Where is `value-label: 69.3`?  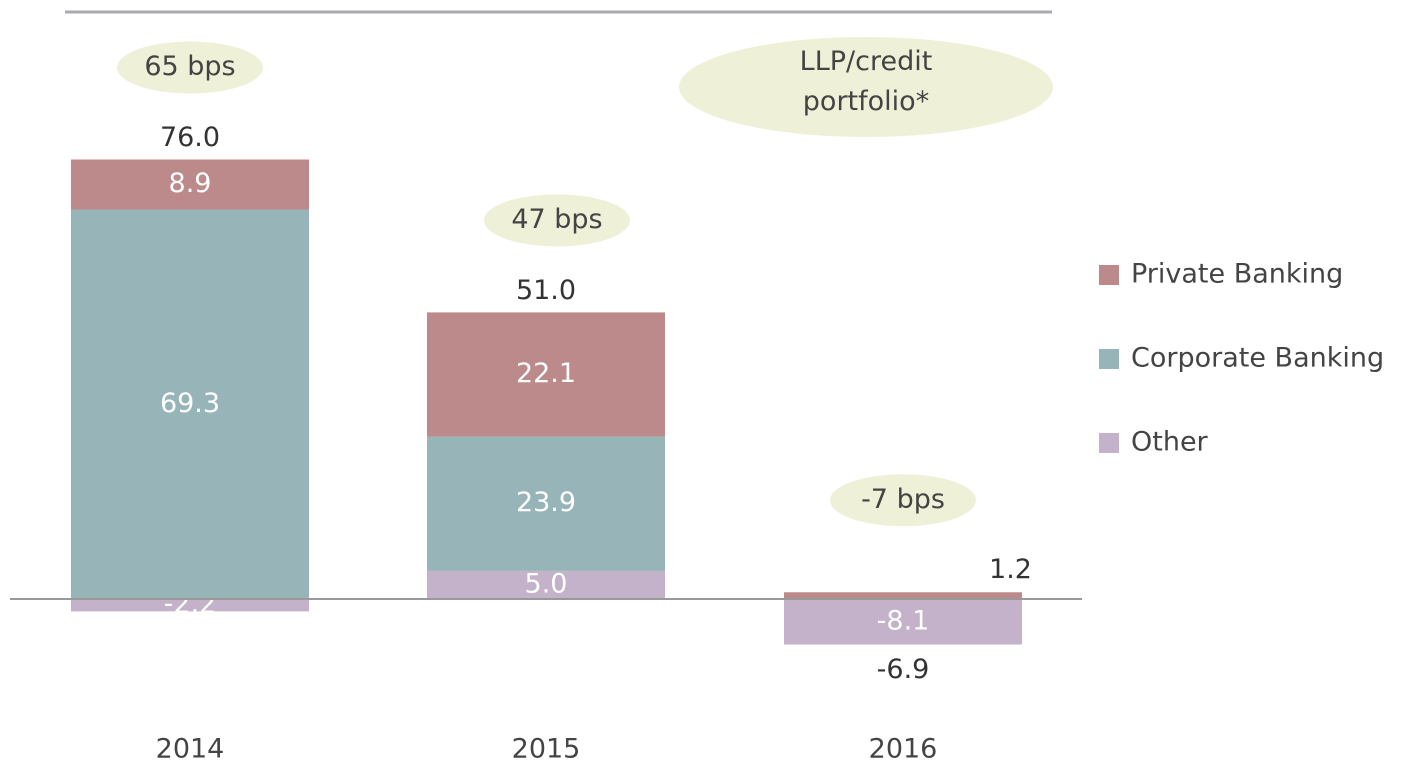 value-label: 69.3 is located at coordinates (190, 403).